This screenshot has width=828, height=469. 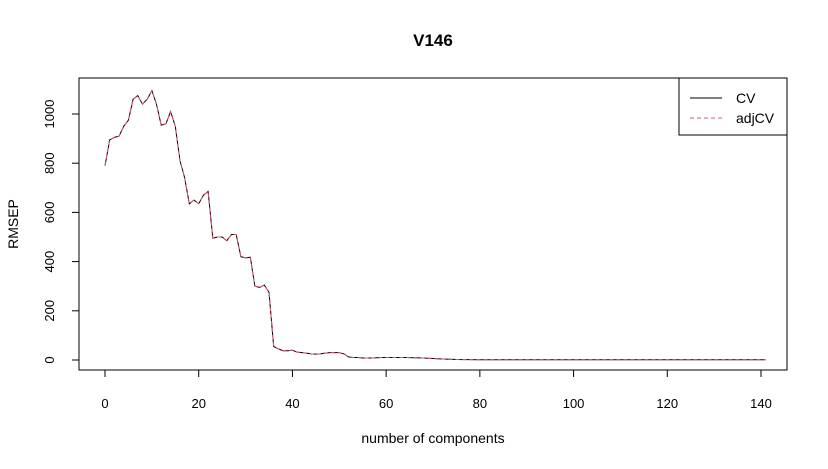 What do you see at coordinates (49, 114) in the screenshot?
I see `y-tick-label: 1000` at bounding box center [49, 114].